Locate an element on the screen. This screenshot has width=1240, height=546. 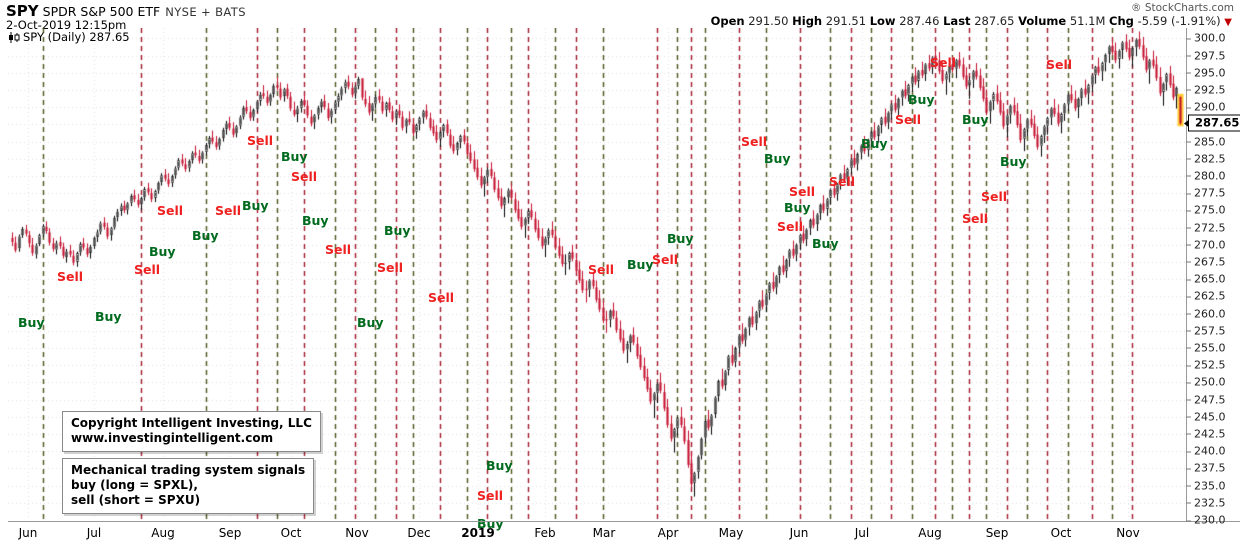
y-axis-tick: 270.0 is located at coordinates (1206, 244).